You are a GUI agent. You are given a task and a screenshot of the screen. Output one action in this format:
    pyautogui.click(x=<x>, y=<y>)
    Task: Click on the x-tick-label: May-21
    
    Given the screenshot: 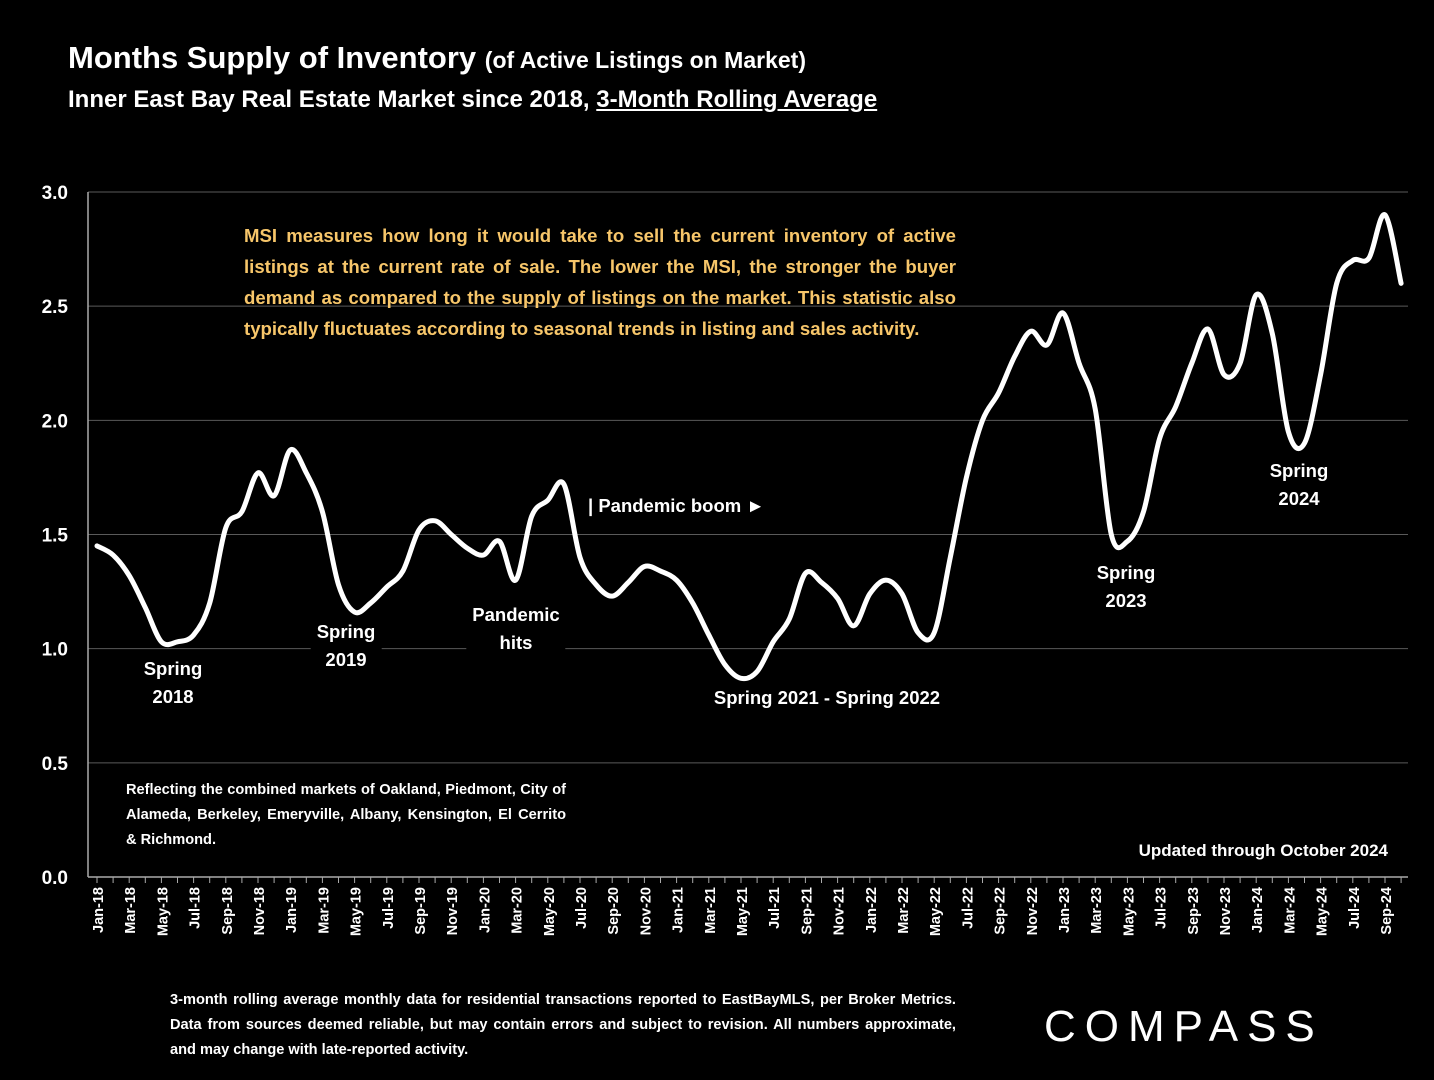 What is the action you would take?
    pyautogui.click(x=743, y=911)
    